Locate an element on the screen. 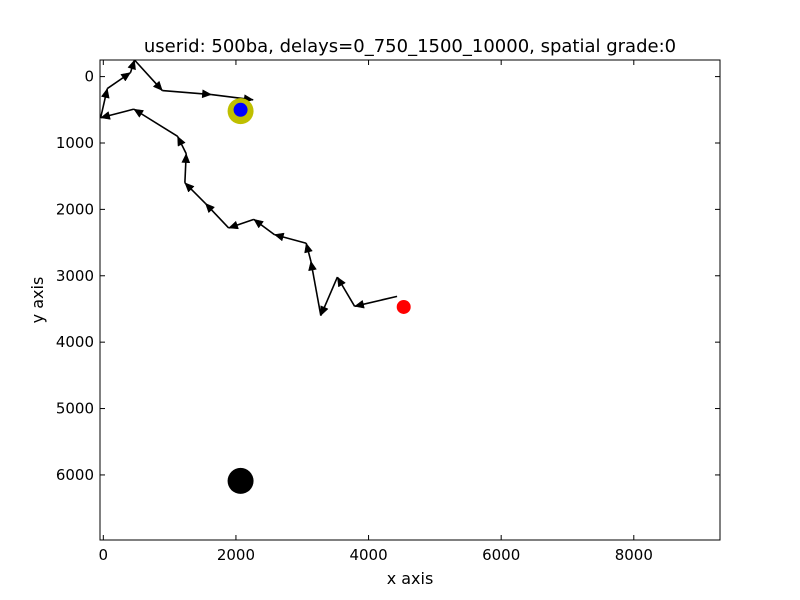  y-tick-label: 3000 is located at coordinates (75, 276).